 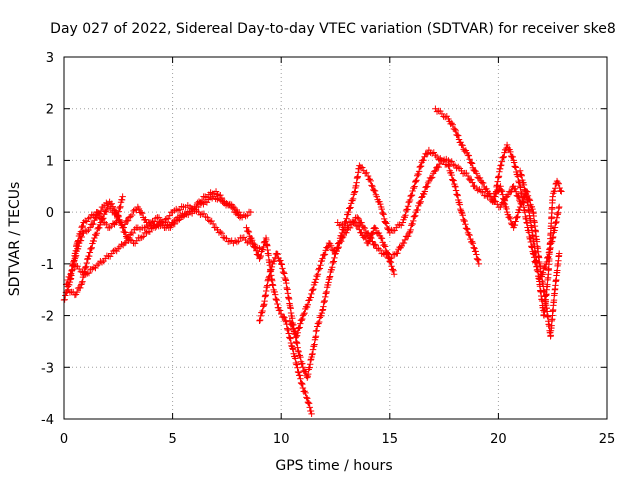 I want to click on y-tick-label: 2, so click(x=50, y=110).